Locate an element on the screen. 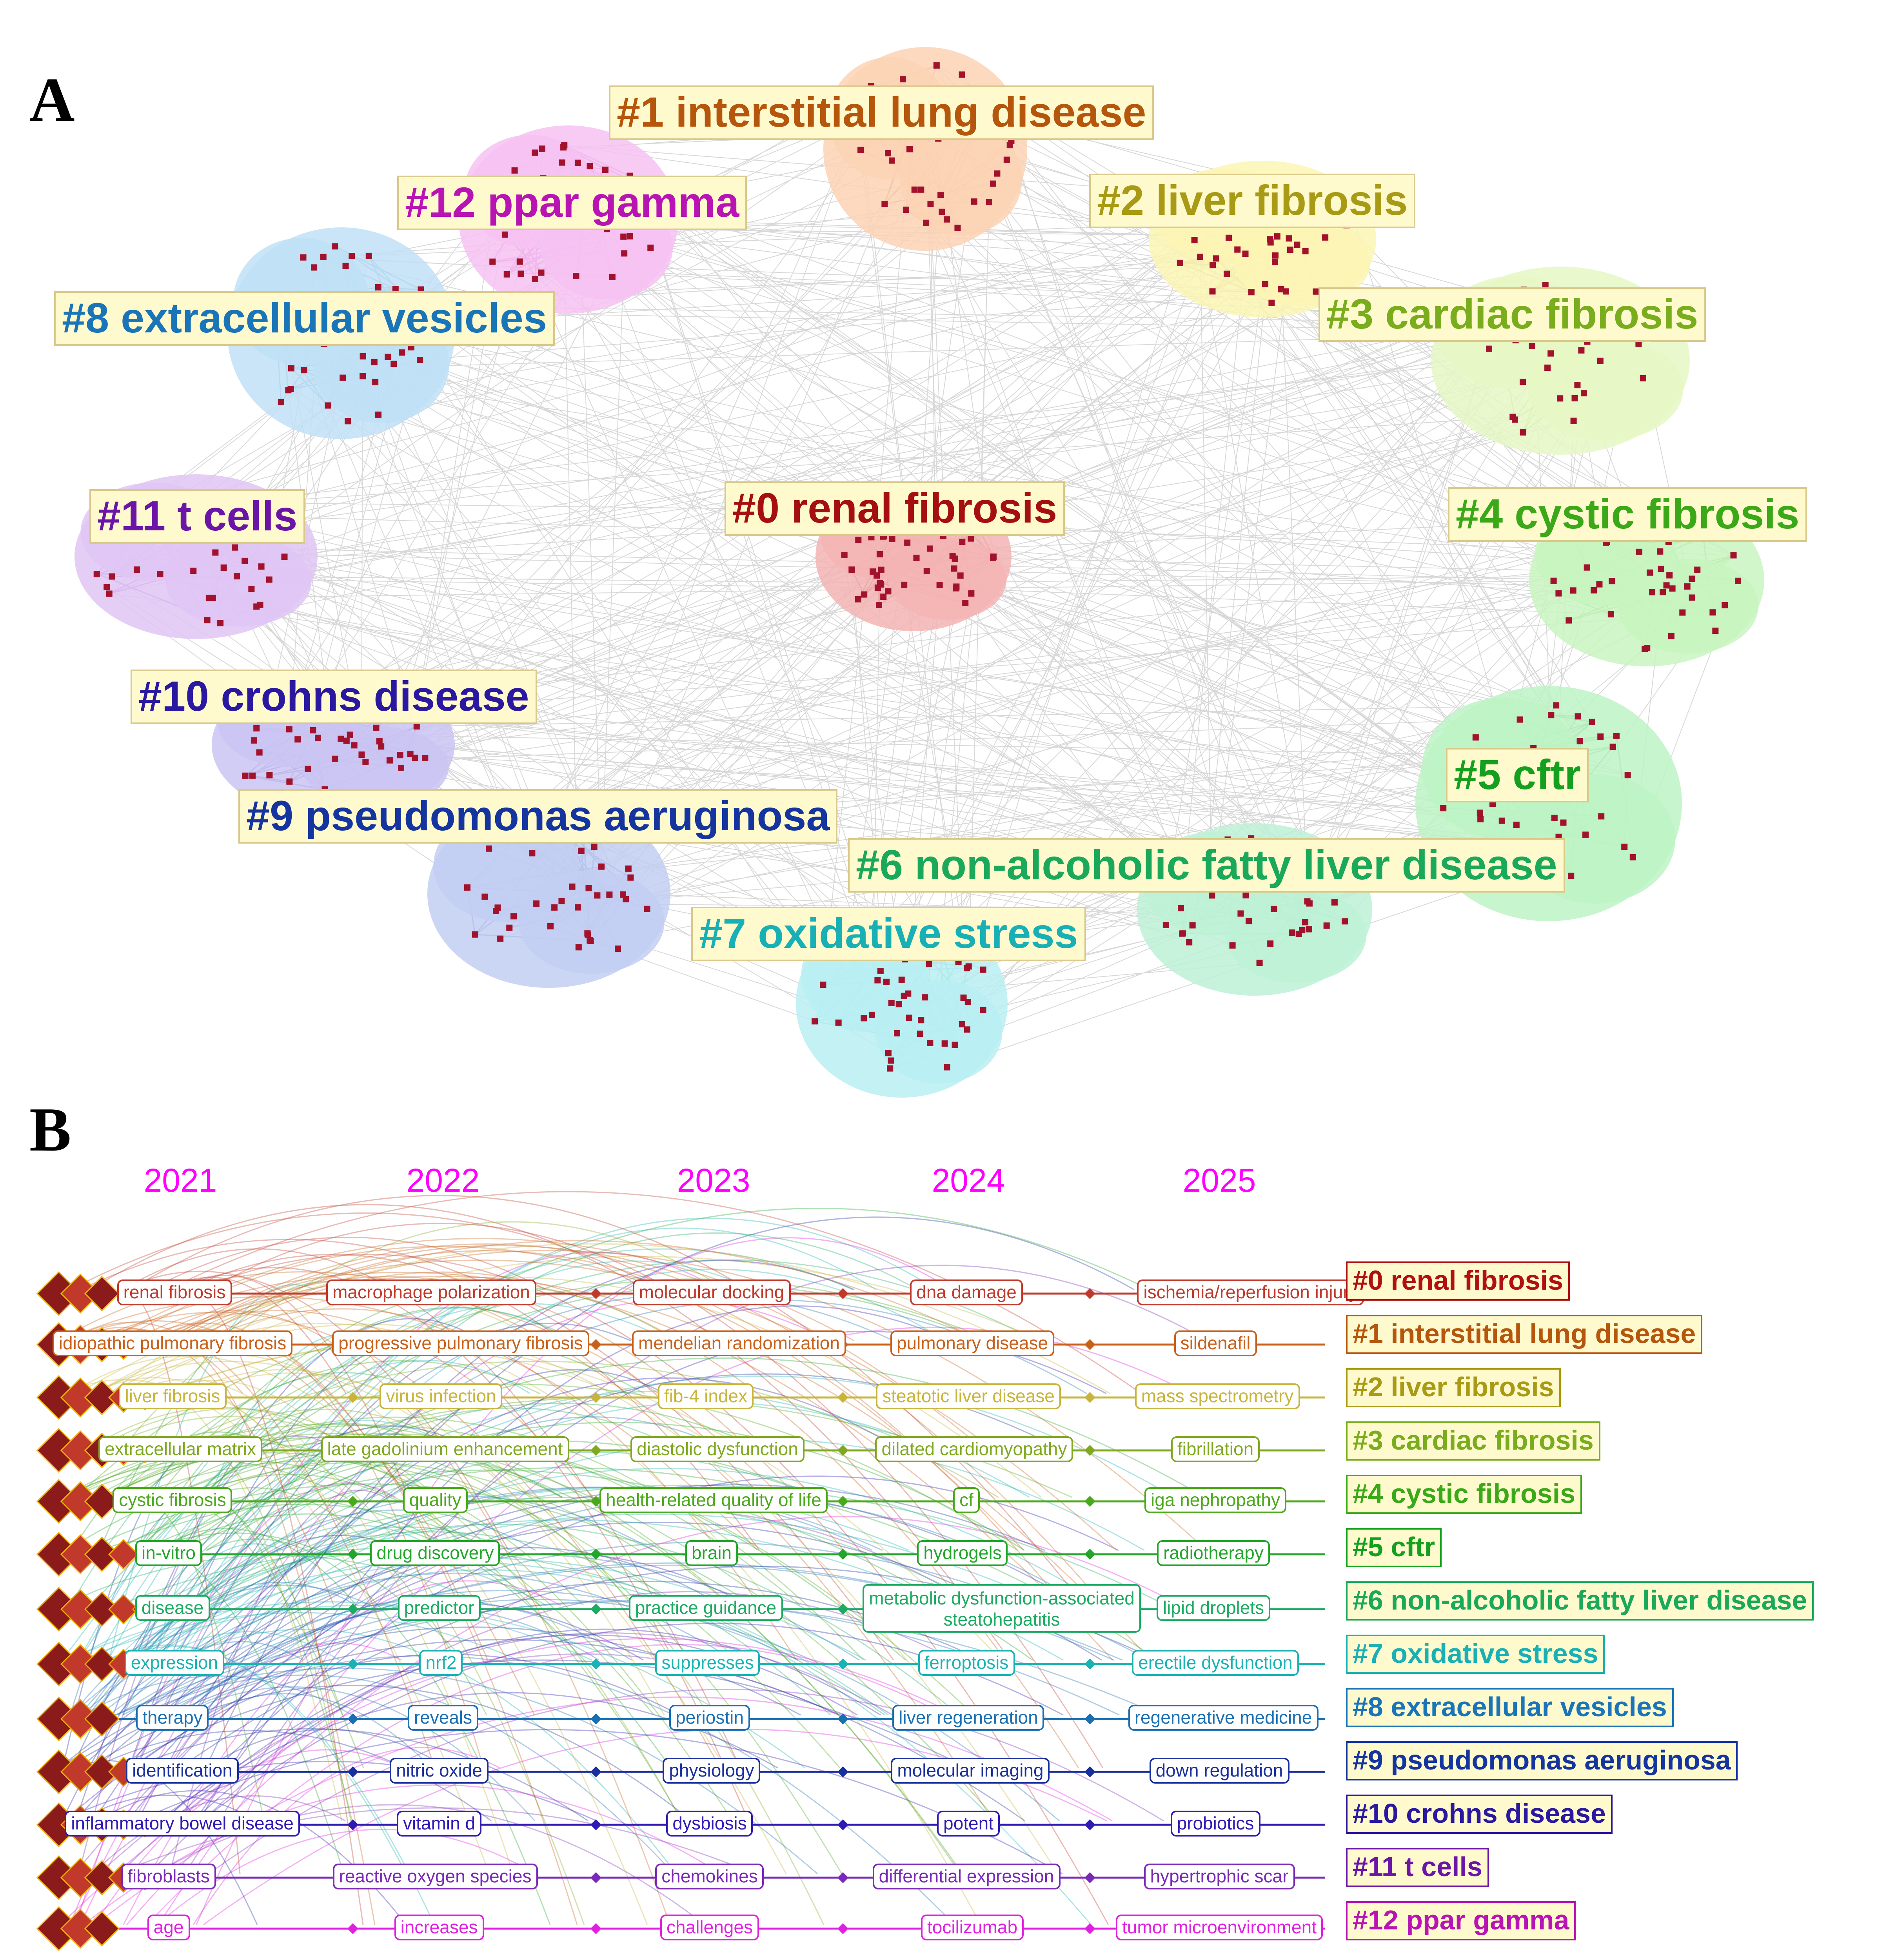 The height and width of the screenshot is (1960, 1887). keyword-text: metabolic dysfunction-associated is located at coordinates (1002, 1598).